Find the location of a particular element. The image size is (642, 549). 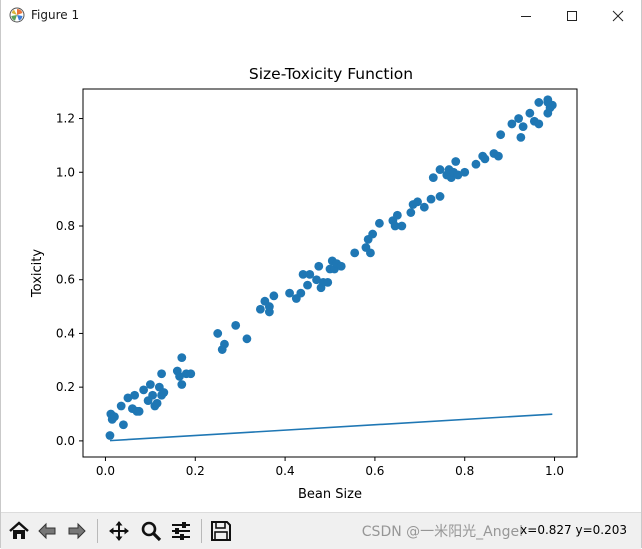

save-icon is located at coordinates (221, 531).